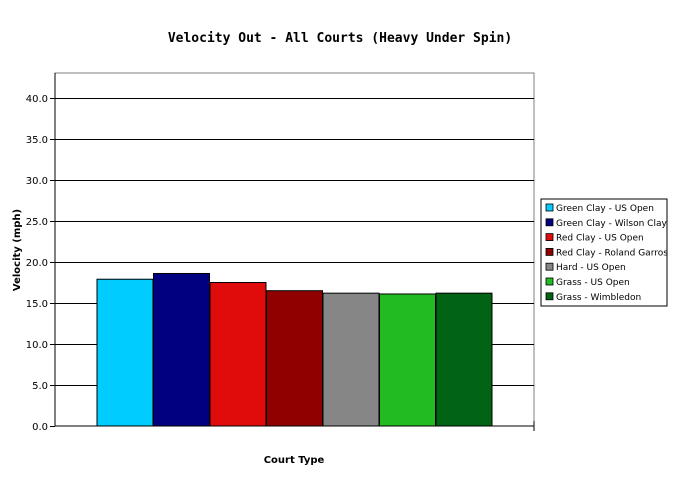 The width and height of the screenshot is (684, 504). Describe the element at coordinates (600, 239) in the screenshot. I see `legend-label: Red Clay - US Open` at that location.